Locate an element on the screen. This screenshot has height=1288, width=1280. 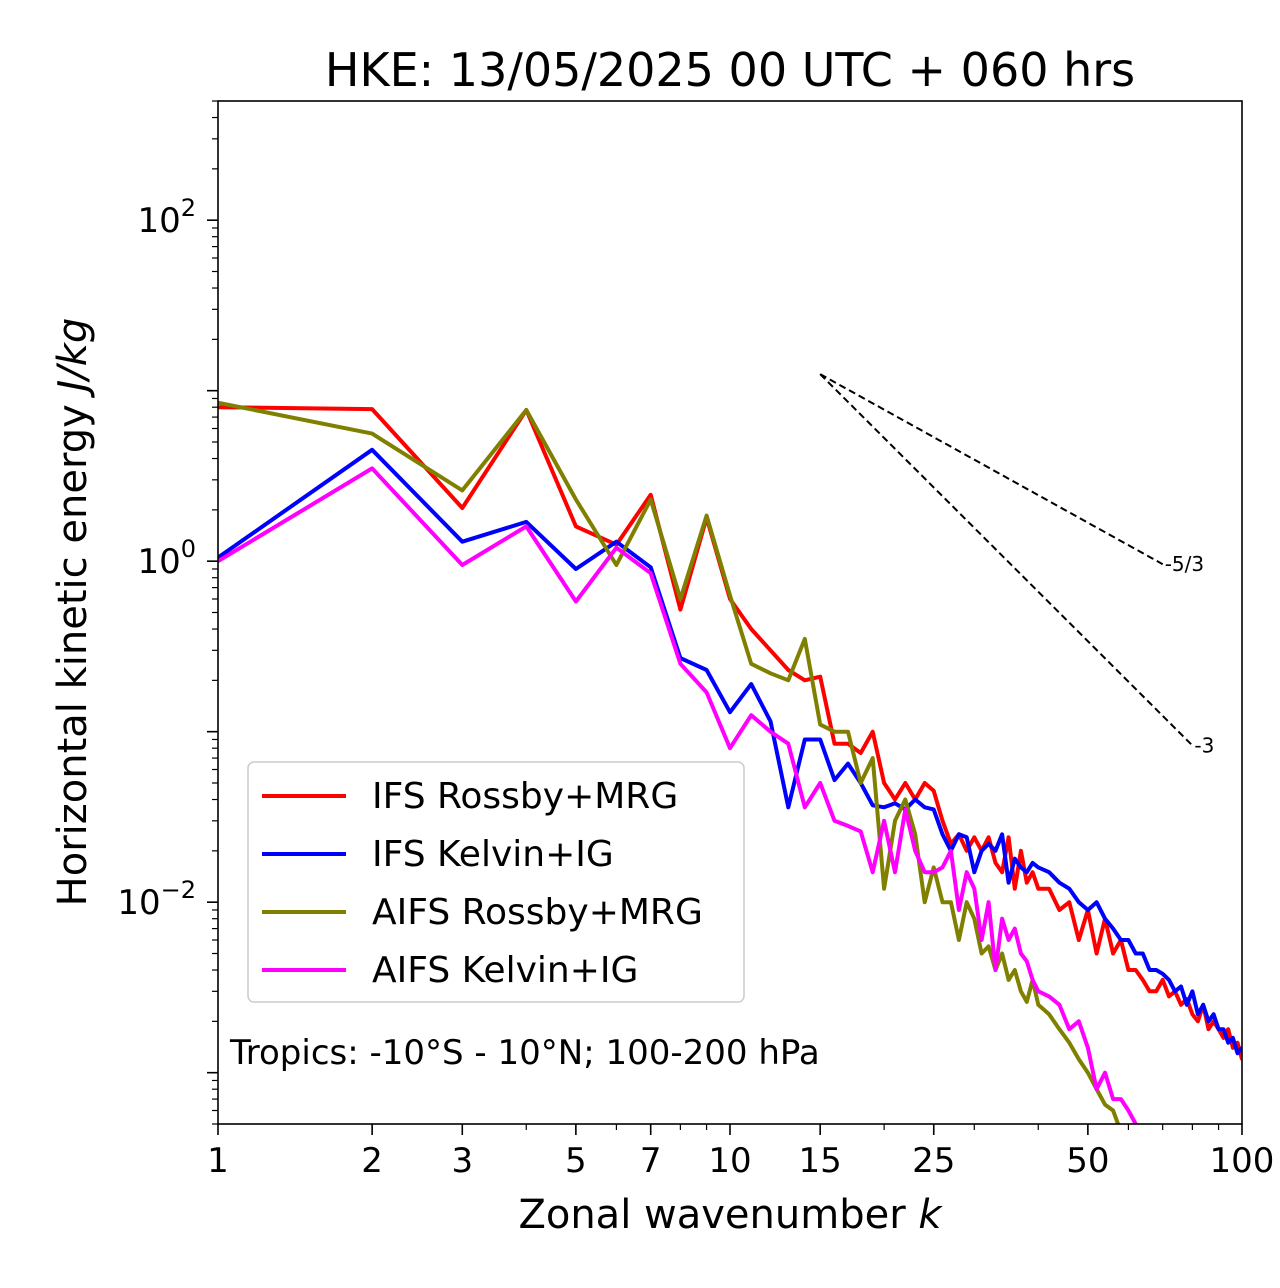
y-axis-label: Horizontal kinetic energy J/kg is located at coordinates (73, 612).